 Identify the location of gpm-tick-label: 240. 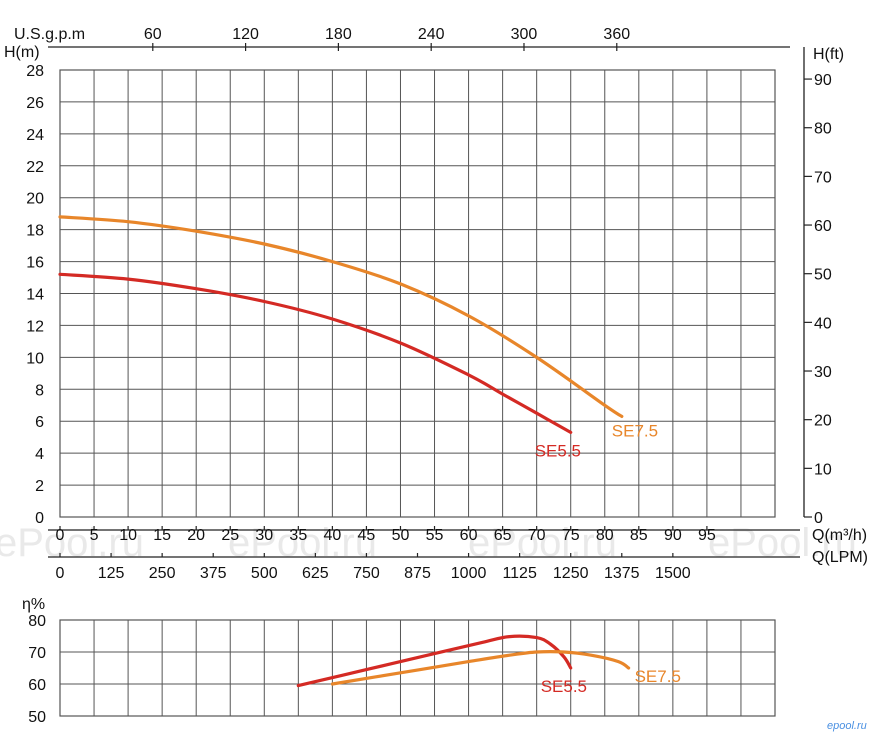
(431, 34).